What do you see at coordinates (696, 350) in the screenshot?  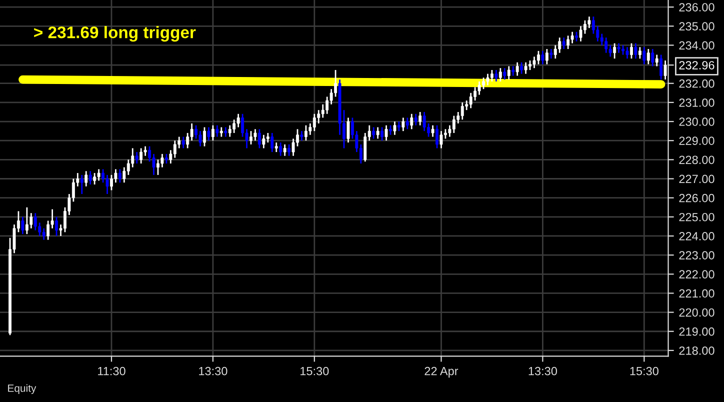 I see `y-tick-label: 218.00` at bounding box center [696, 350].